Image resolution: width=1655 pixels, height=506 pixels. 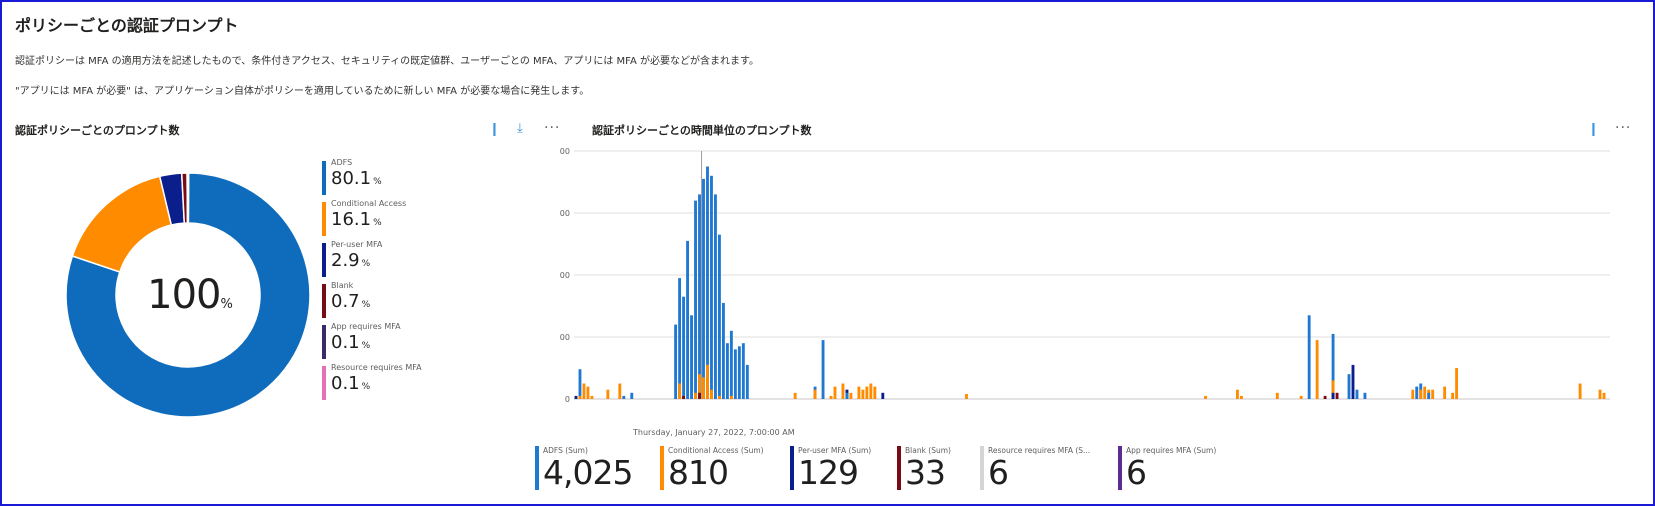 I want to click on legend-item-blank: Blank 0.7%, so click(x=372, y=301).